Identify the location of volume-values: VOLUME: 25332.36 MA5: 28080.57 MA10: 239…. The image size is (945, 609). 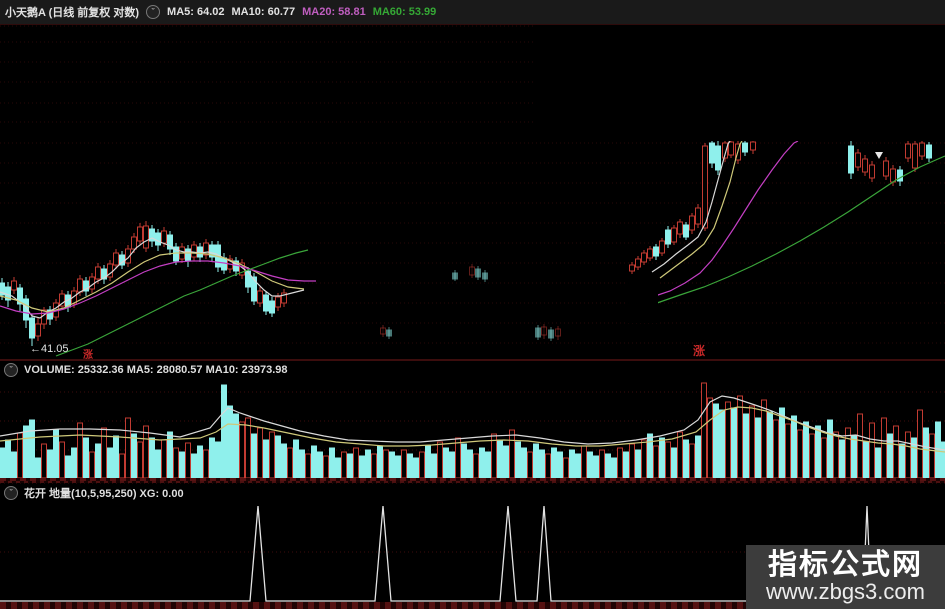
(156, 370).